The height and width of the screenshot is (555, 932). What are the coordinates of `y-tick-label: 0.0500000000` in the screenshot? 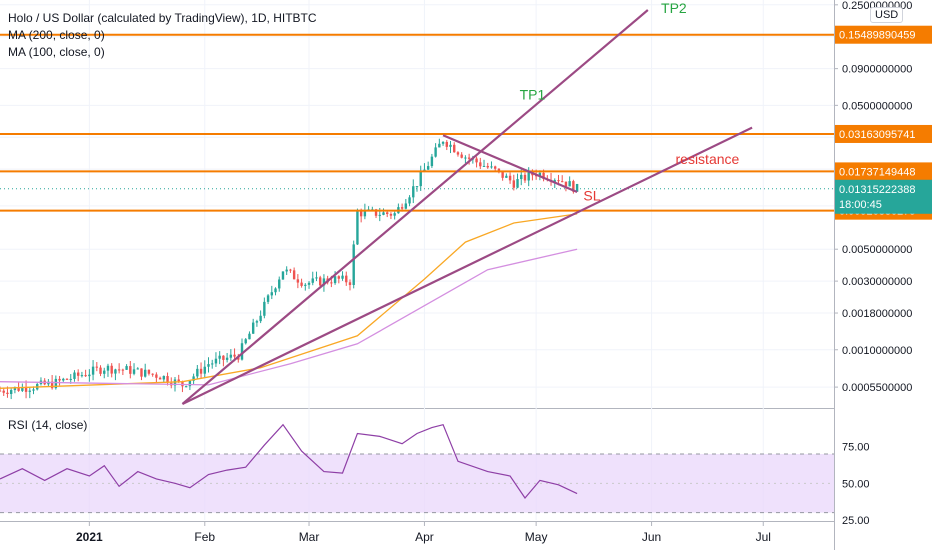 It's located at (877, 106).